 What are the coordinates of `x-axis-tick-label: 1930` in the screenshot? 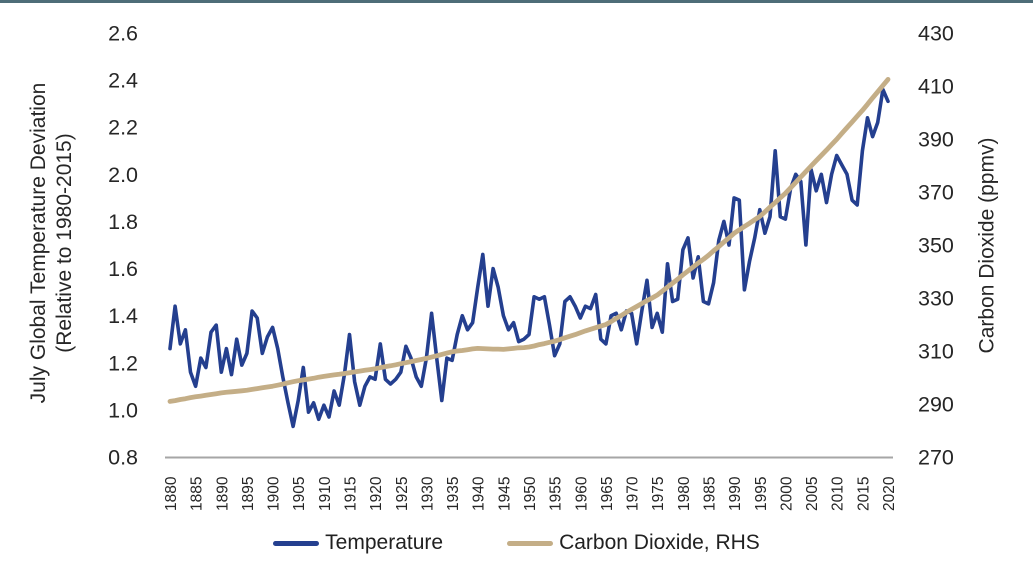 It's located at (427, 493).